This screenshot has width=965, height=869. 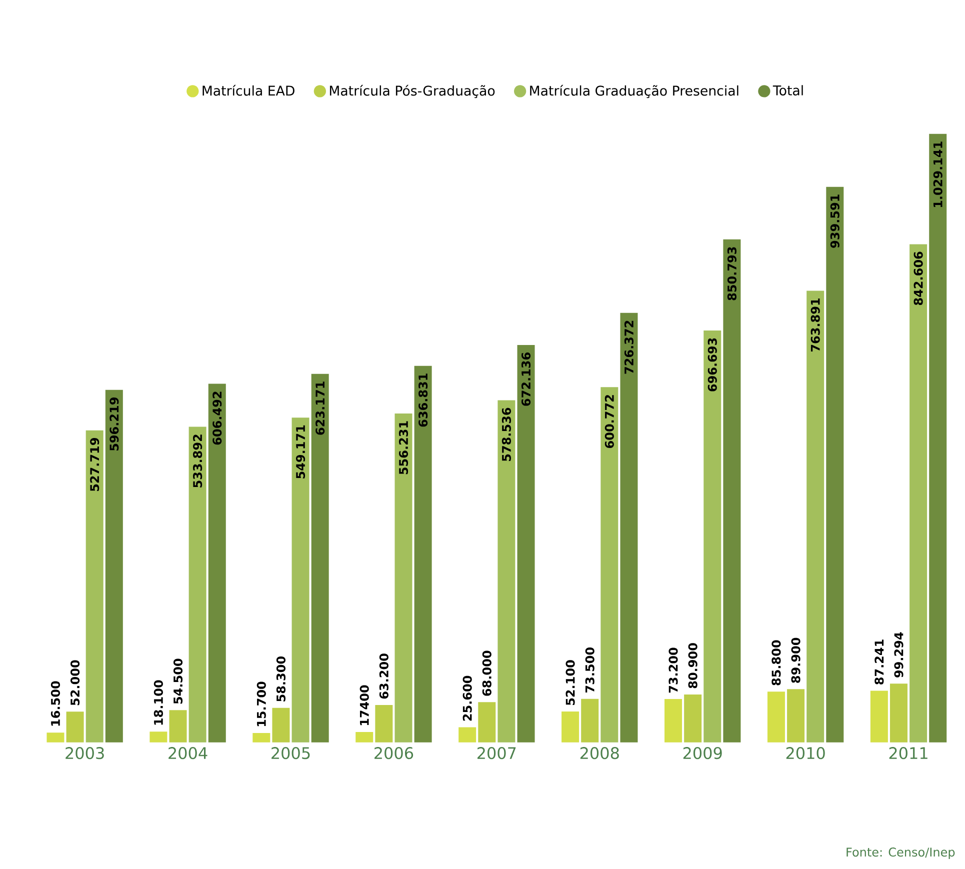 I want to click on data-label: 533.892, so click(x=197, y=461).